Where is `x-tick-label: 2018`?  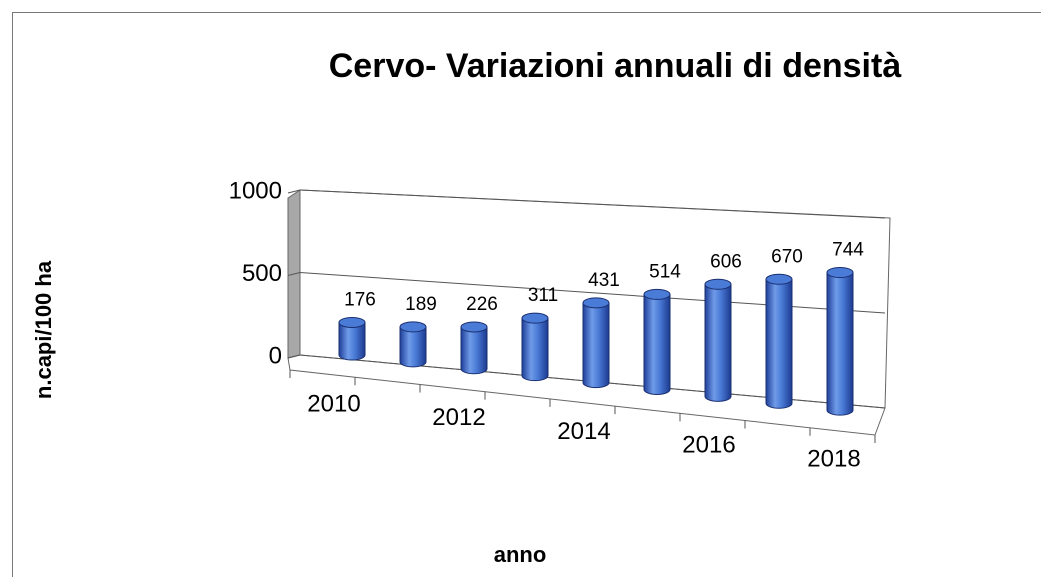
x-tick-label: 2018 is located at coordinates (833, 458).